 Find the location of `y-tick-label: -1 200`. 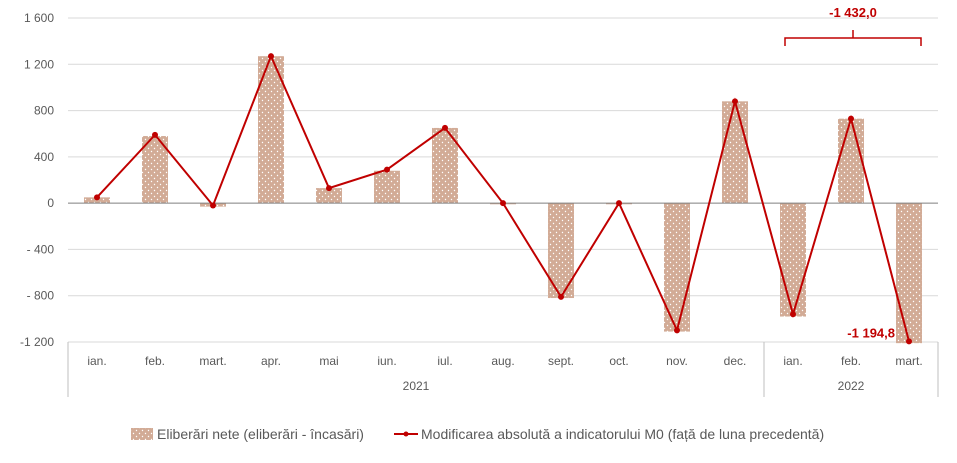

y-tick-label: -1 200 is located at coordinates (37, 342).